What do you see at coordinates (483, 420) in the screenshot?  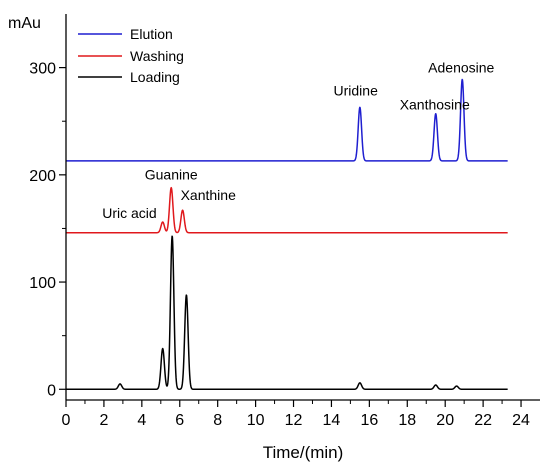 I see `x-tick-label: 22` at bounding box center [483, 420].